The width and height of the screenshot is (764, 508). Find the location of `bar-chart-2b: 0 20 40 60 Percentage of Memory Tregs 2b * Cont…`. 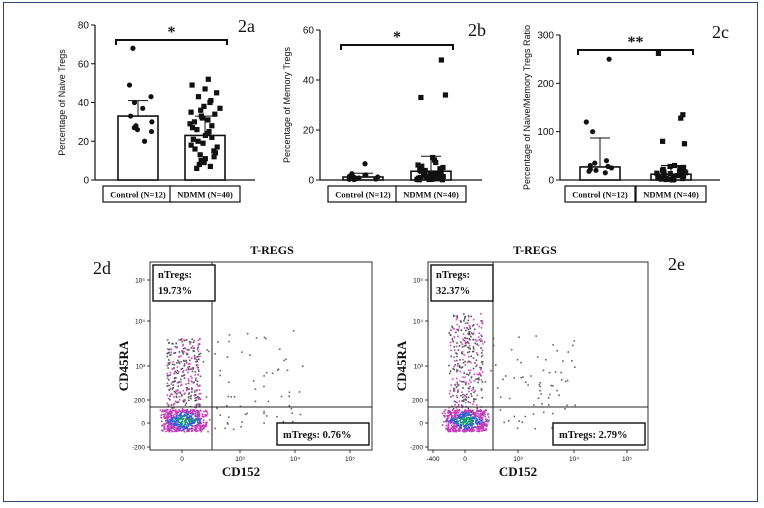

bar-chart-2b: 0 20 40 60 Percentage of Memory Tregs 2b * Cont… is located at coordinates (384, 111).